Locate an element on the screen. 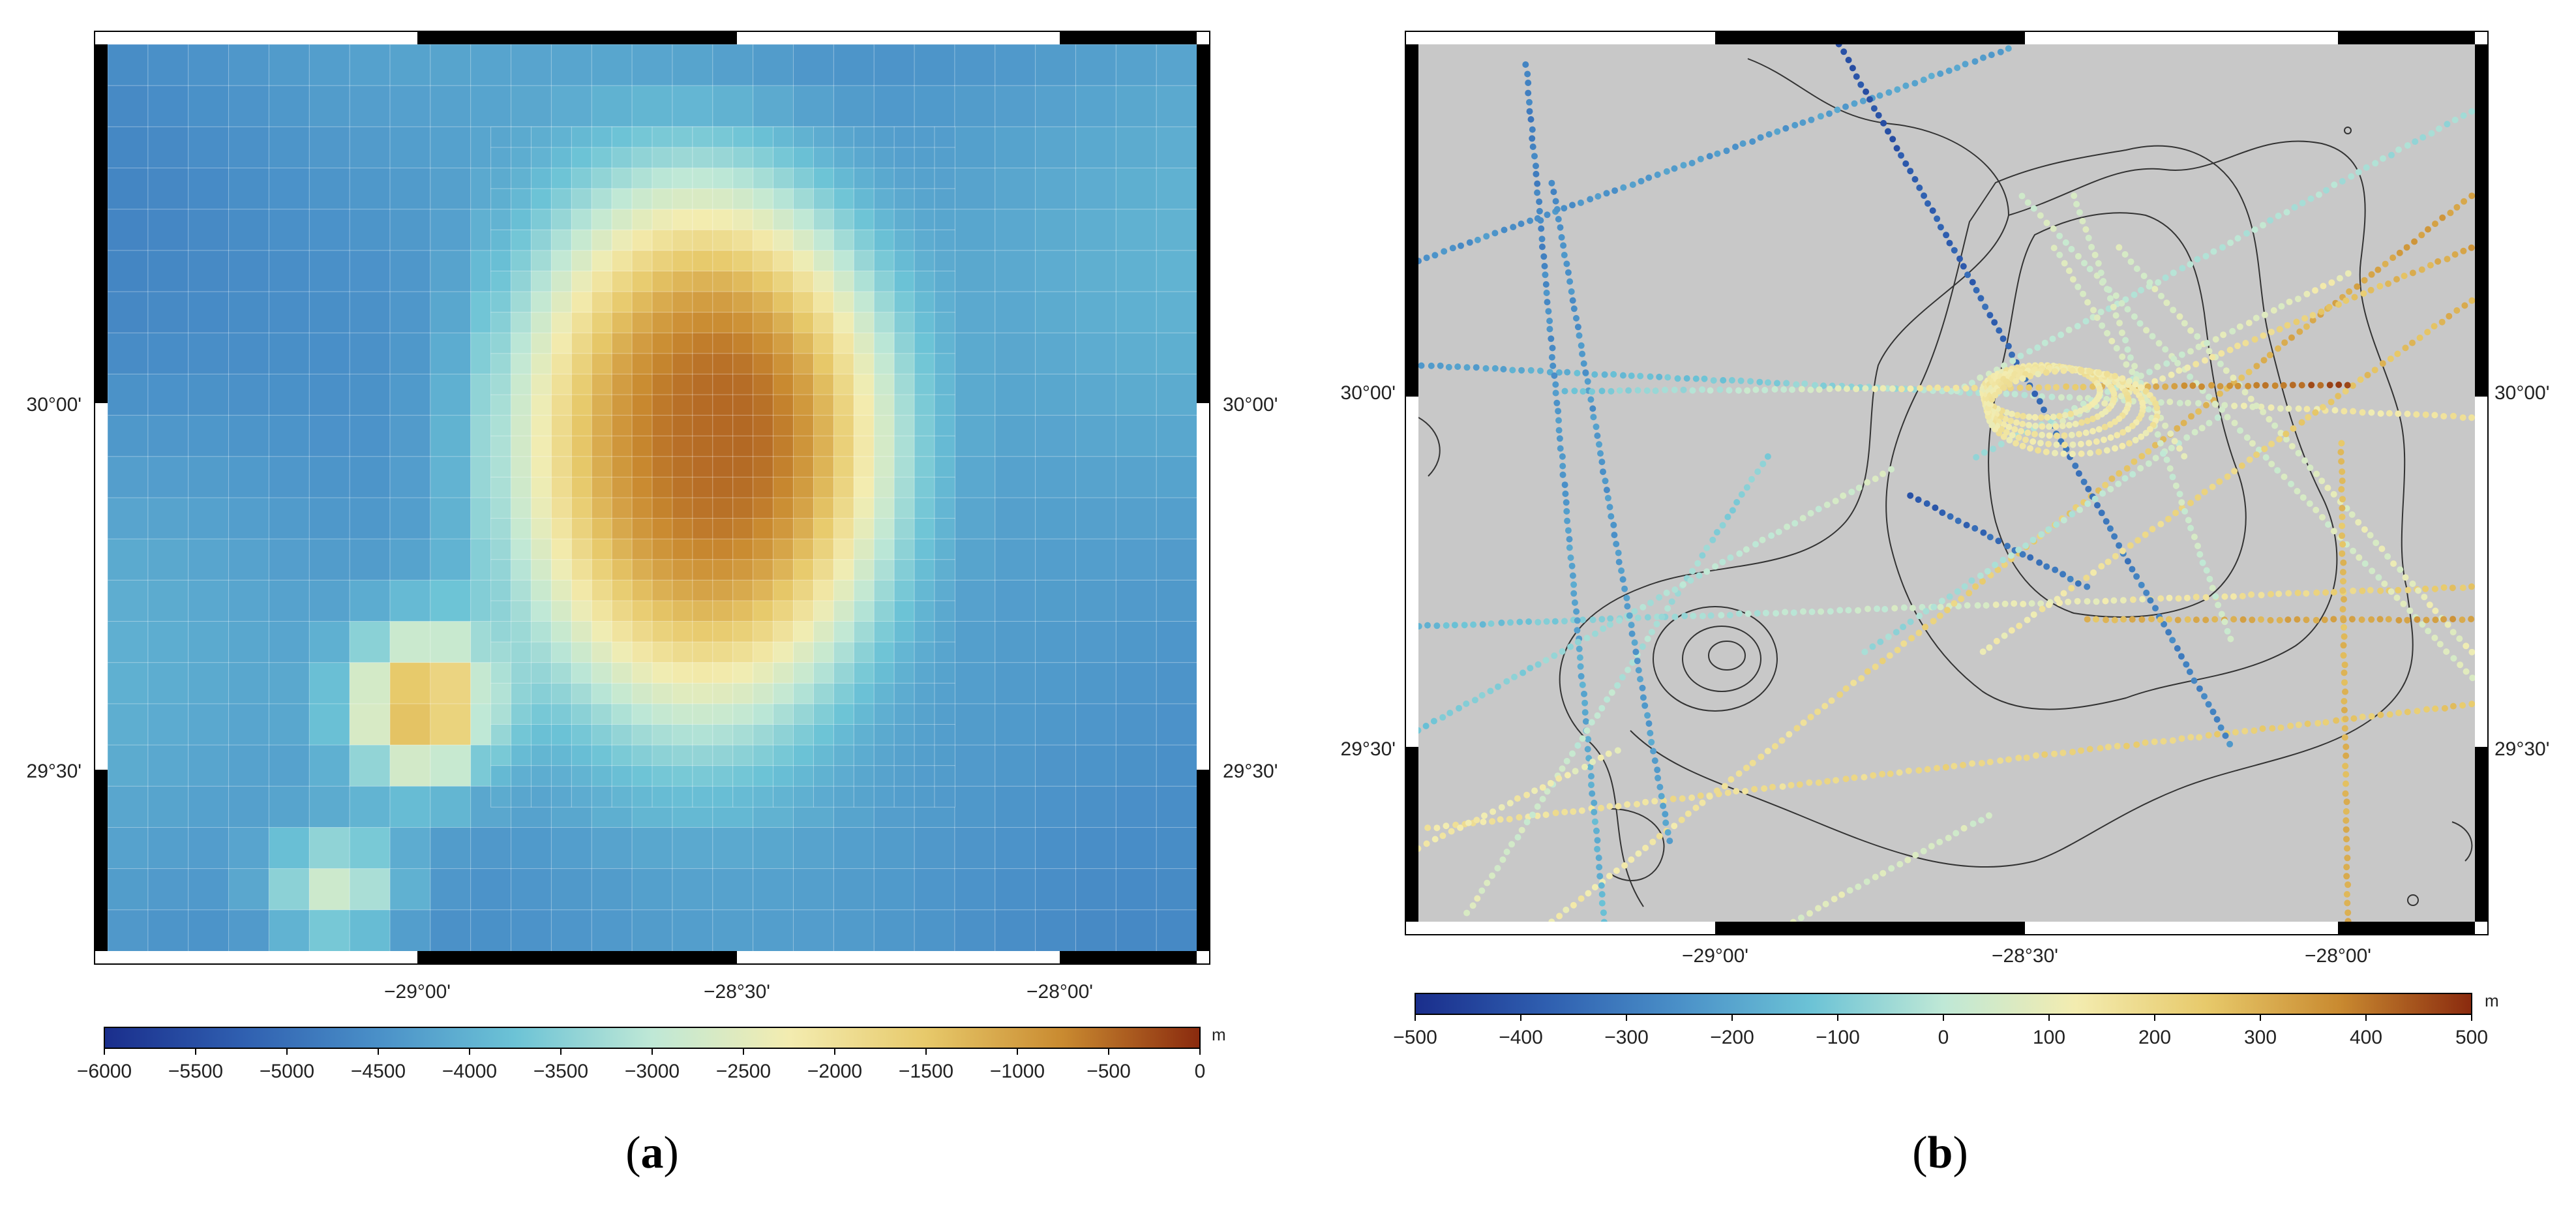  panel-a-colorbar-tick-label: −1500 is located at coordinates (926, 1071).